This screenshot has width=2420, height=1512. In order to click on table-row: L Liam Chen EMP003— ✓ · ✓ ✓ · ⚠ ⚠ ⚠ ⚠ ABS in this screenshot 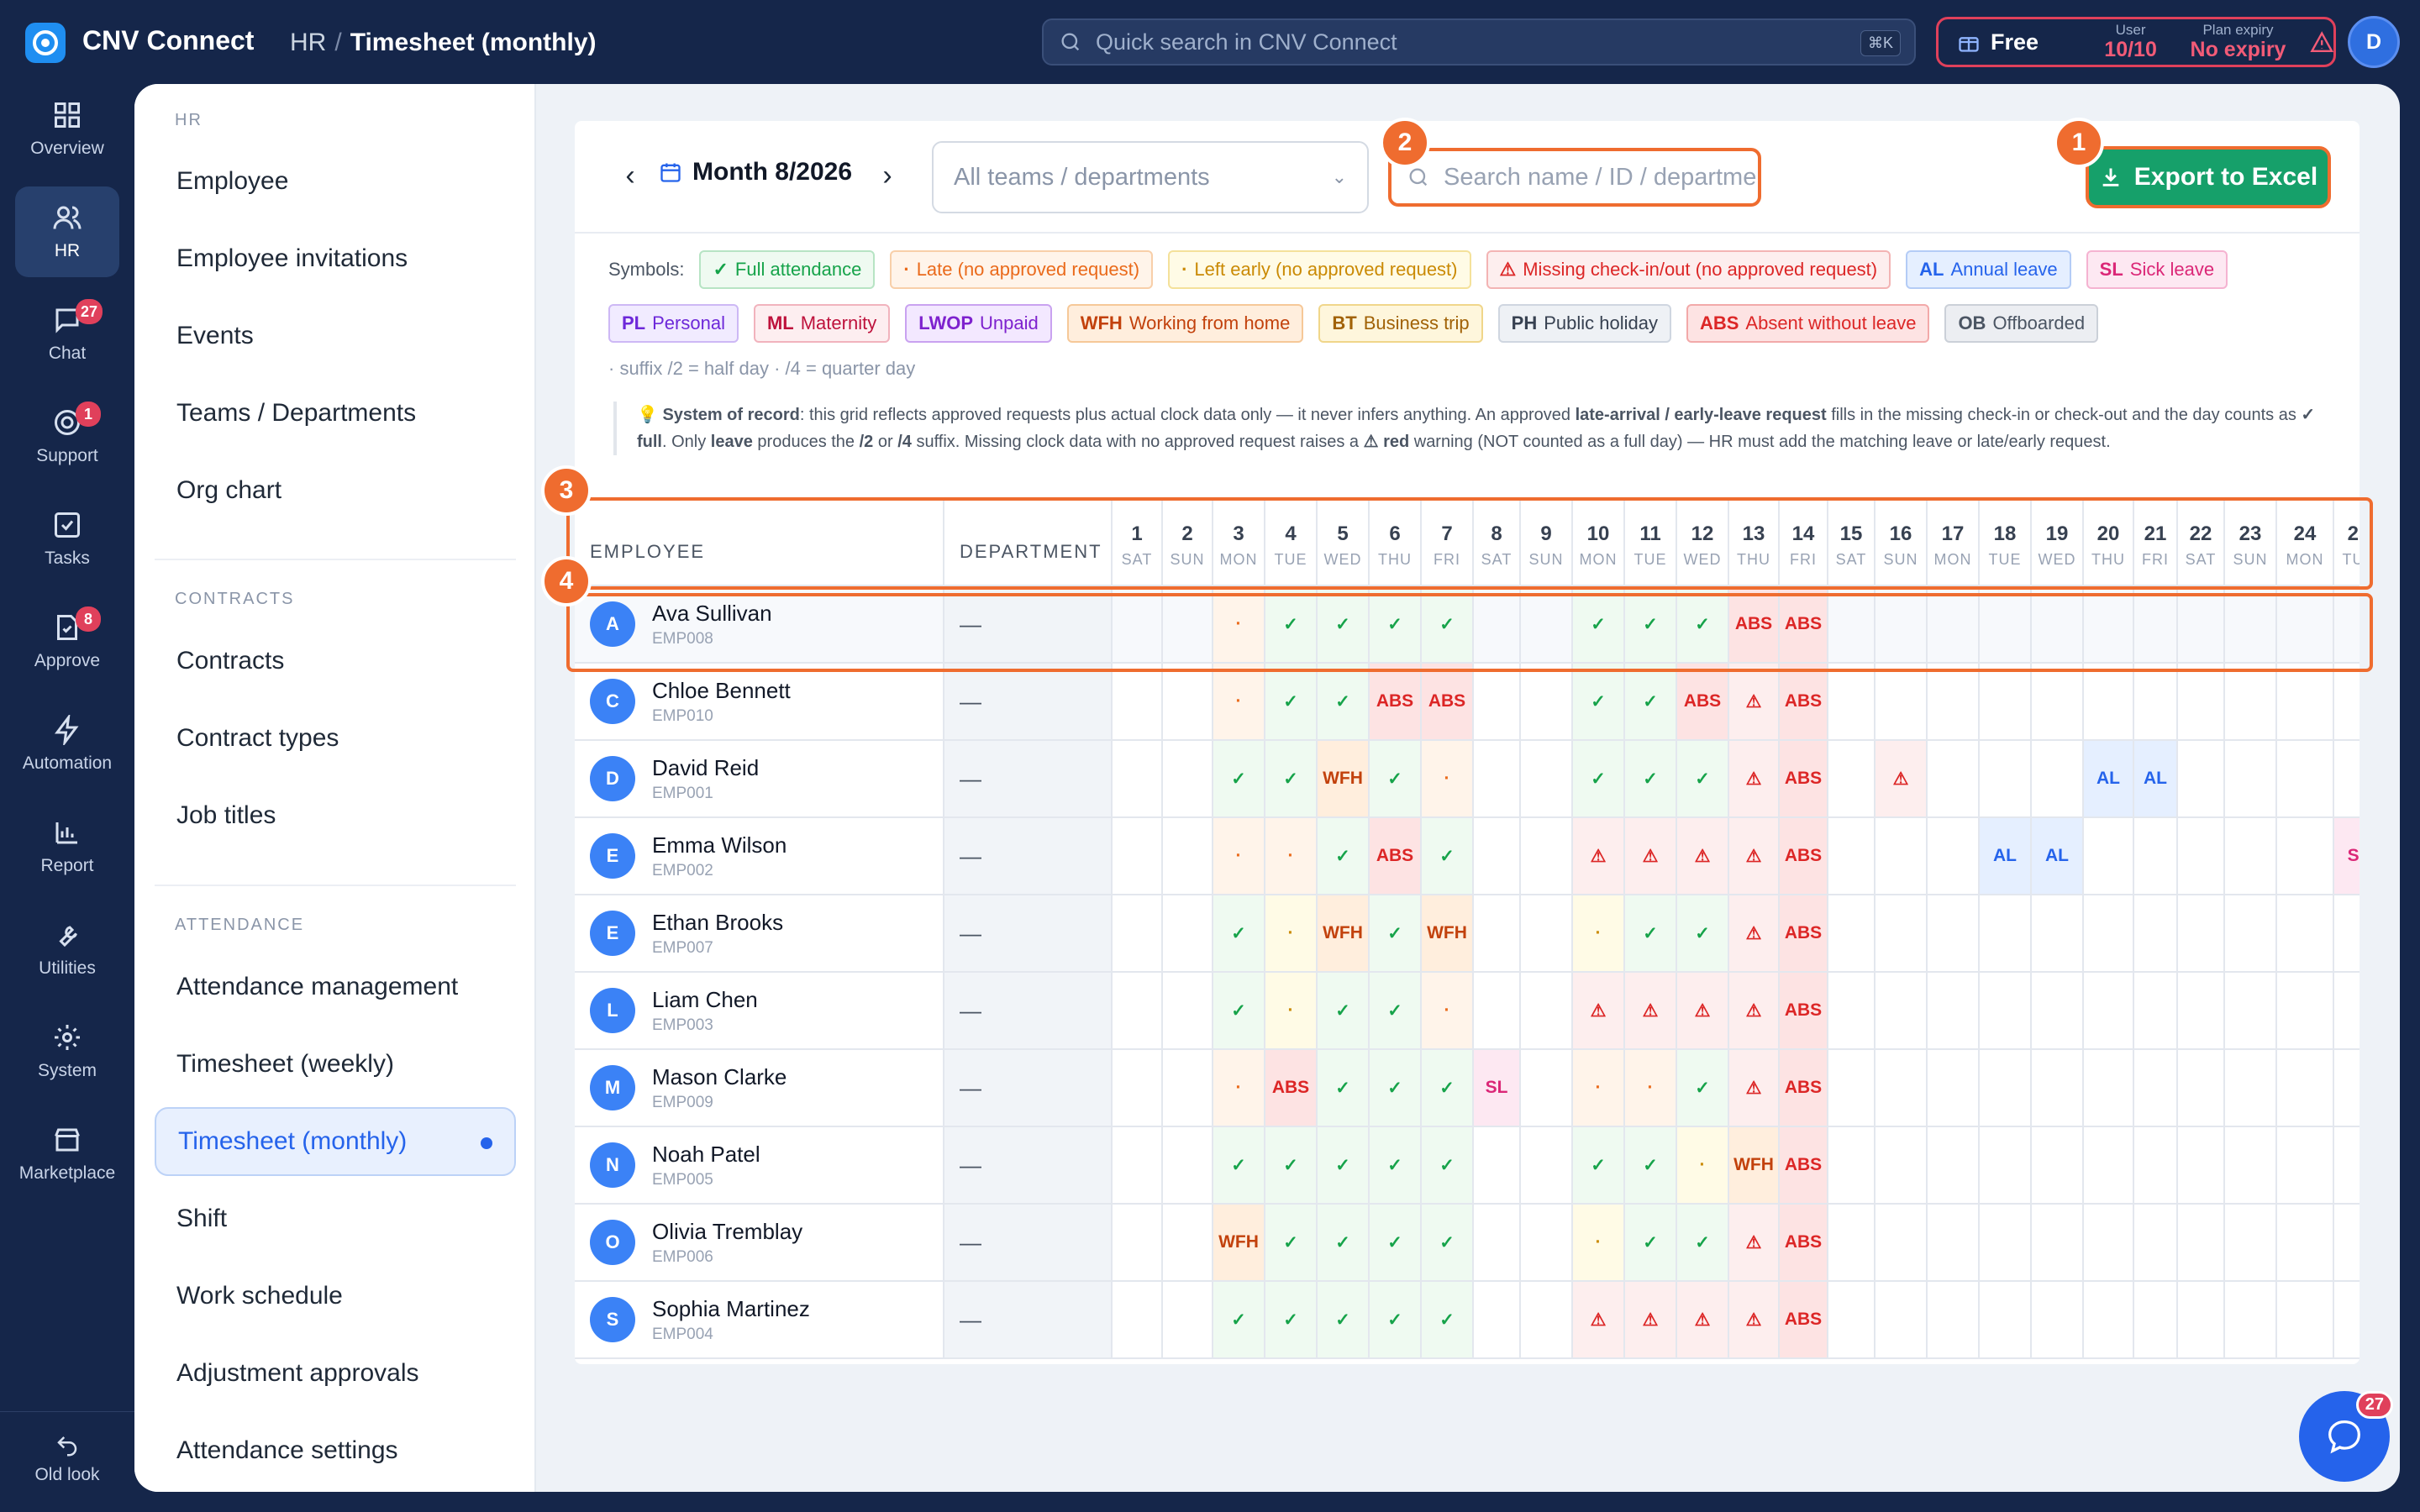, I will do `click(1468, 1011)`.